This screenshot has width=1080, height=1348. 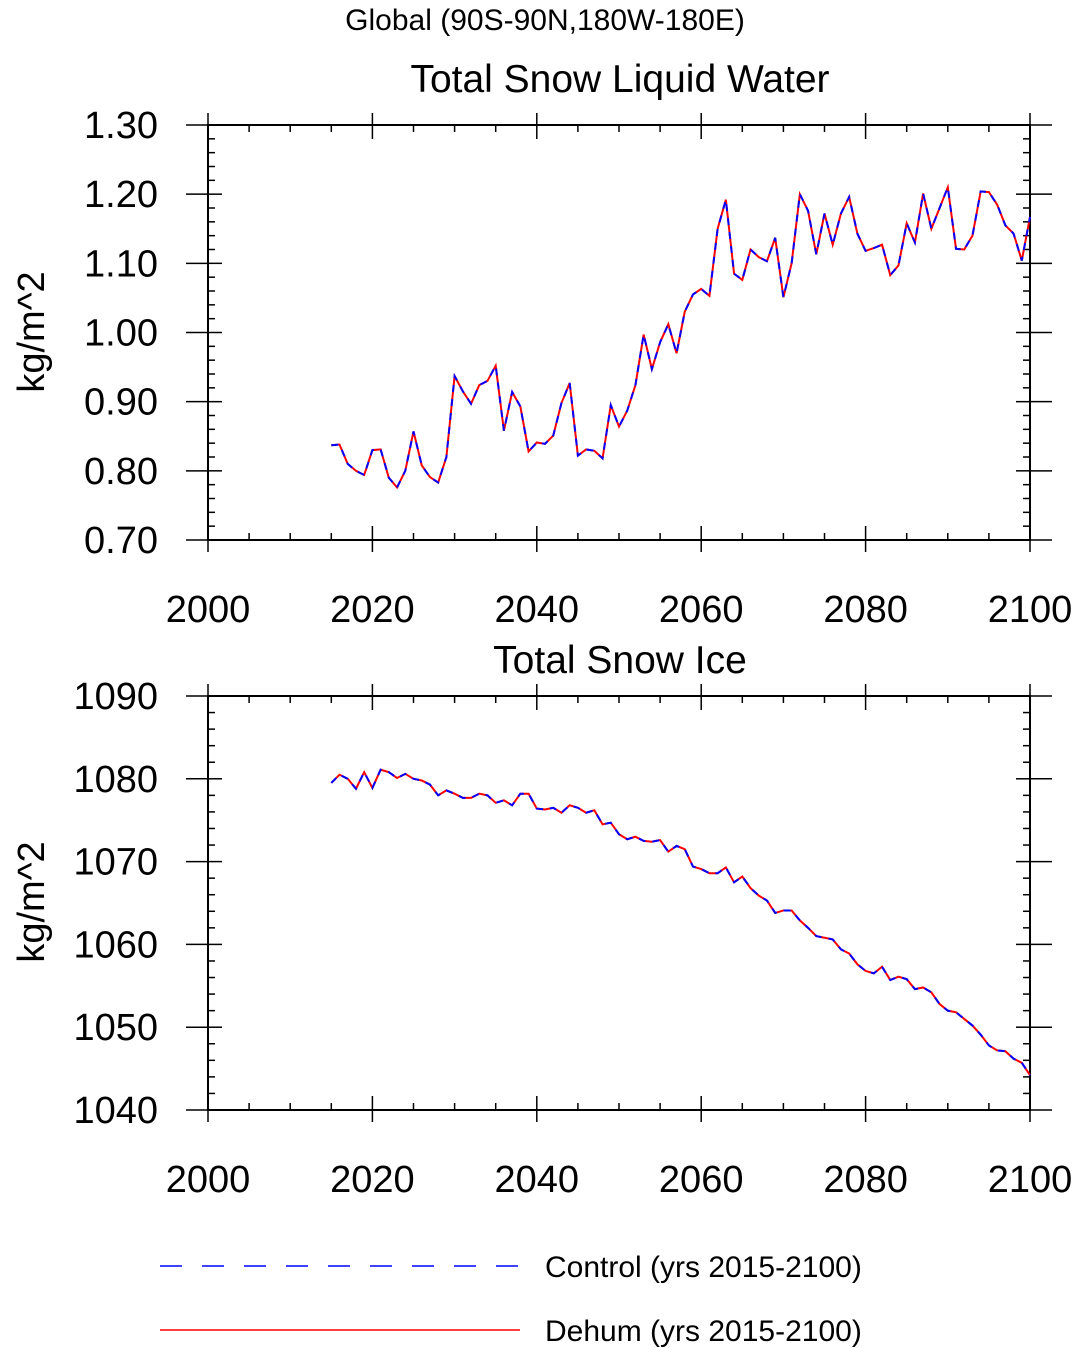 What do you see at coordinates (703, 1331) in the screenshot?
I see `legend-label-dehum: Dehum (yrs 2015-2100)` at bounding box center [703, 1331].